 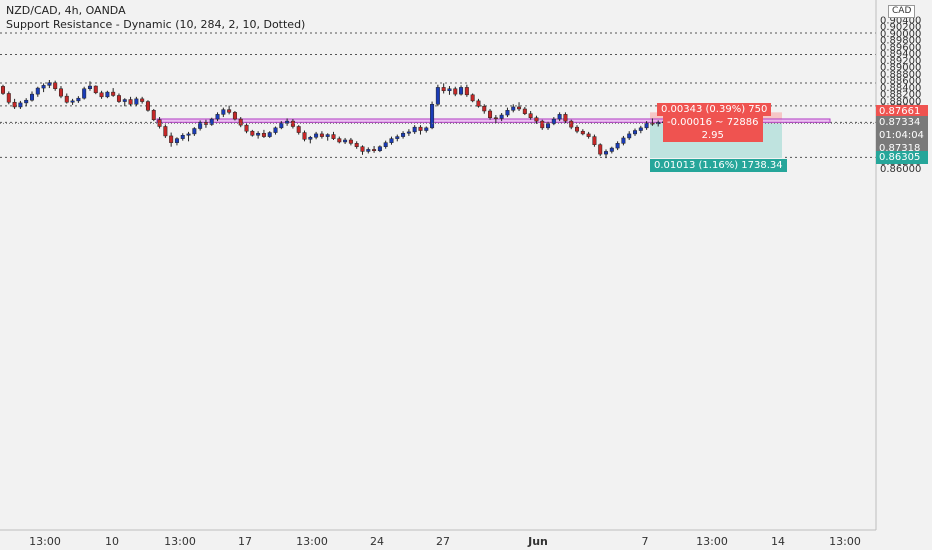 What do you see at coordinates (445, 541) in the screenshot?
I see `time-axis: 13:00 10 13:00 17 13:00 24 27 Jun 7 13:00 14 13:00` at bounding box center [445, 541].